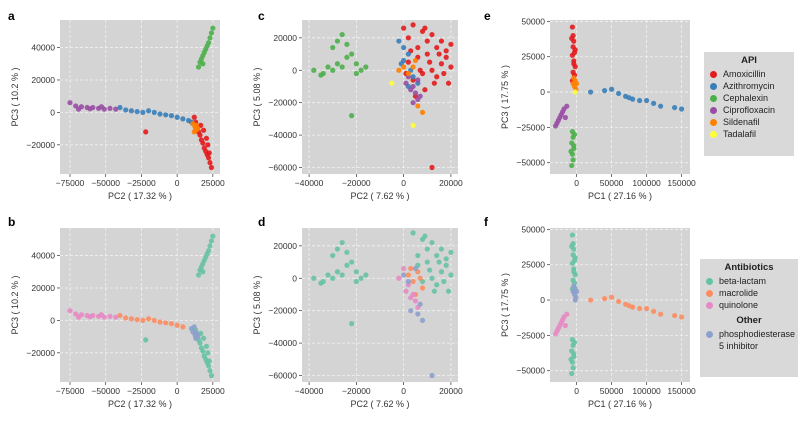  I want to click on x-tick-label: 0, so click(177, 183).